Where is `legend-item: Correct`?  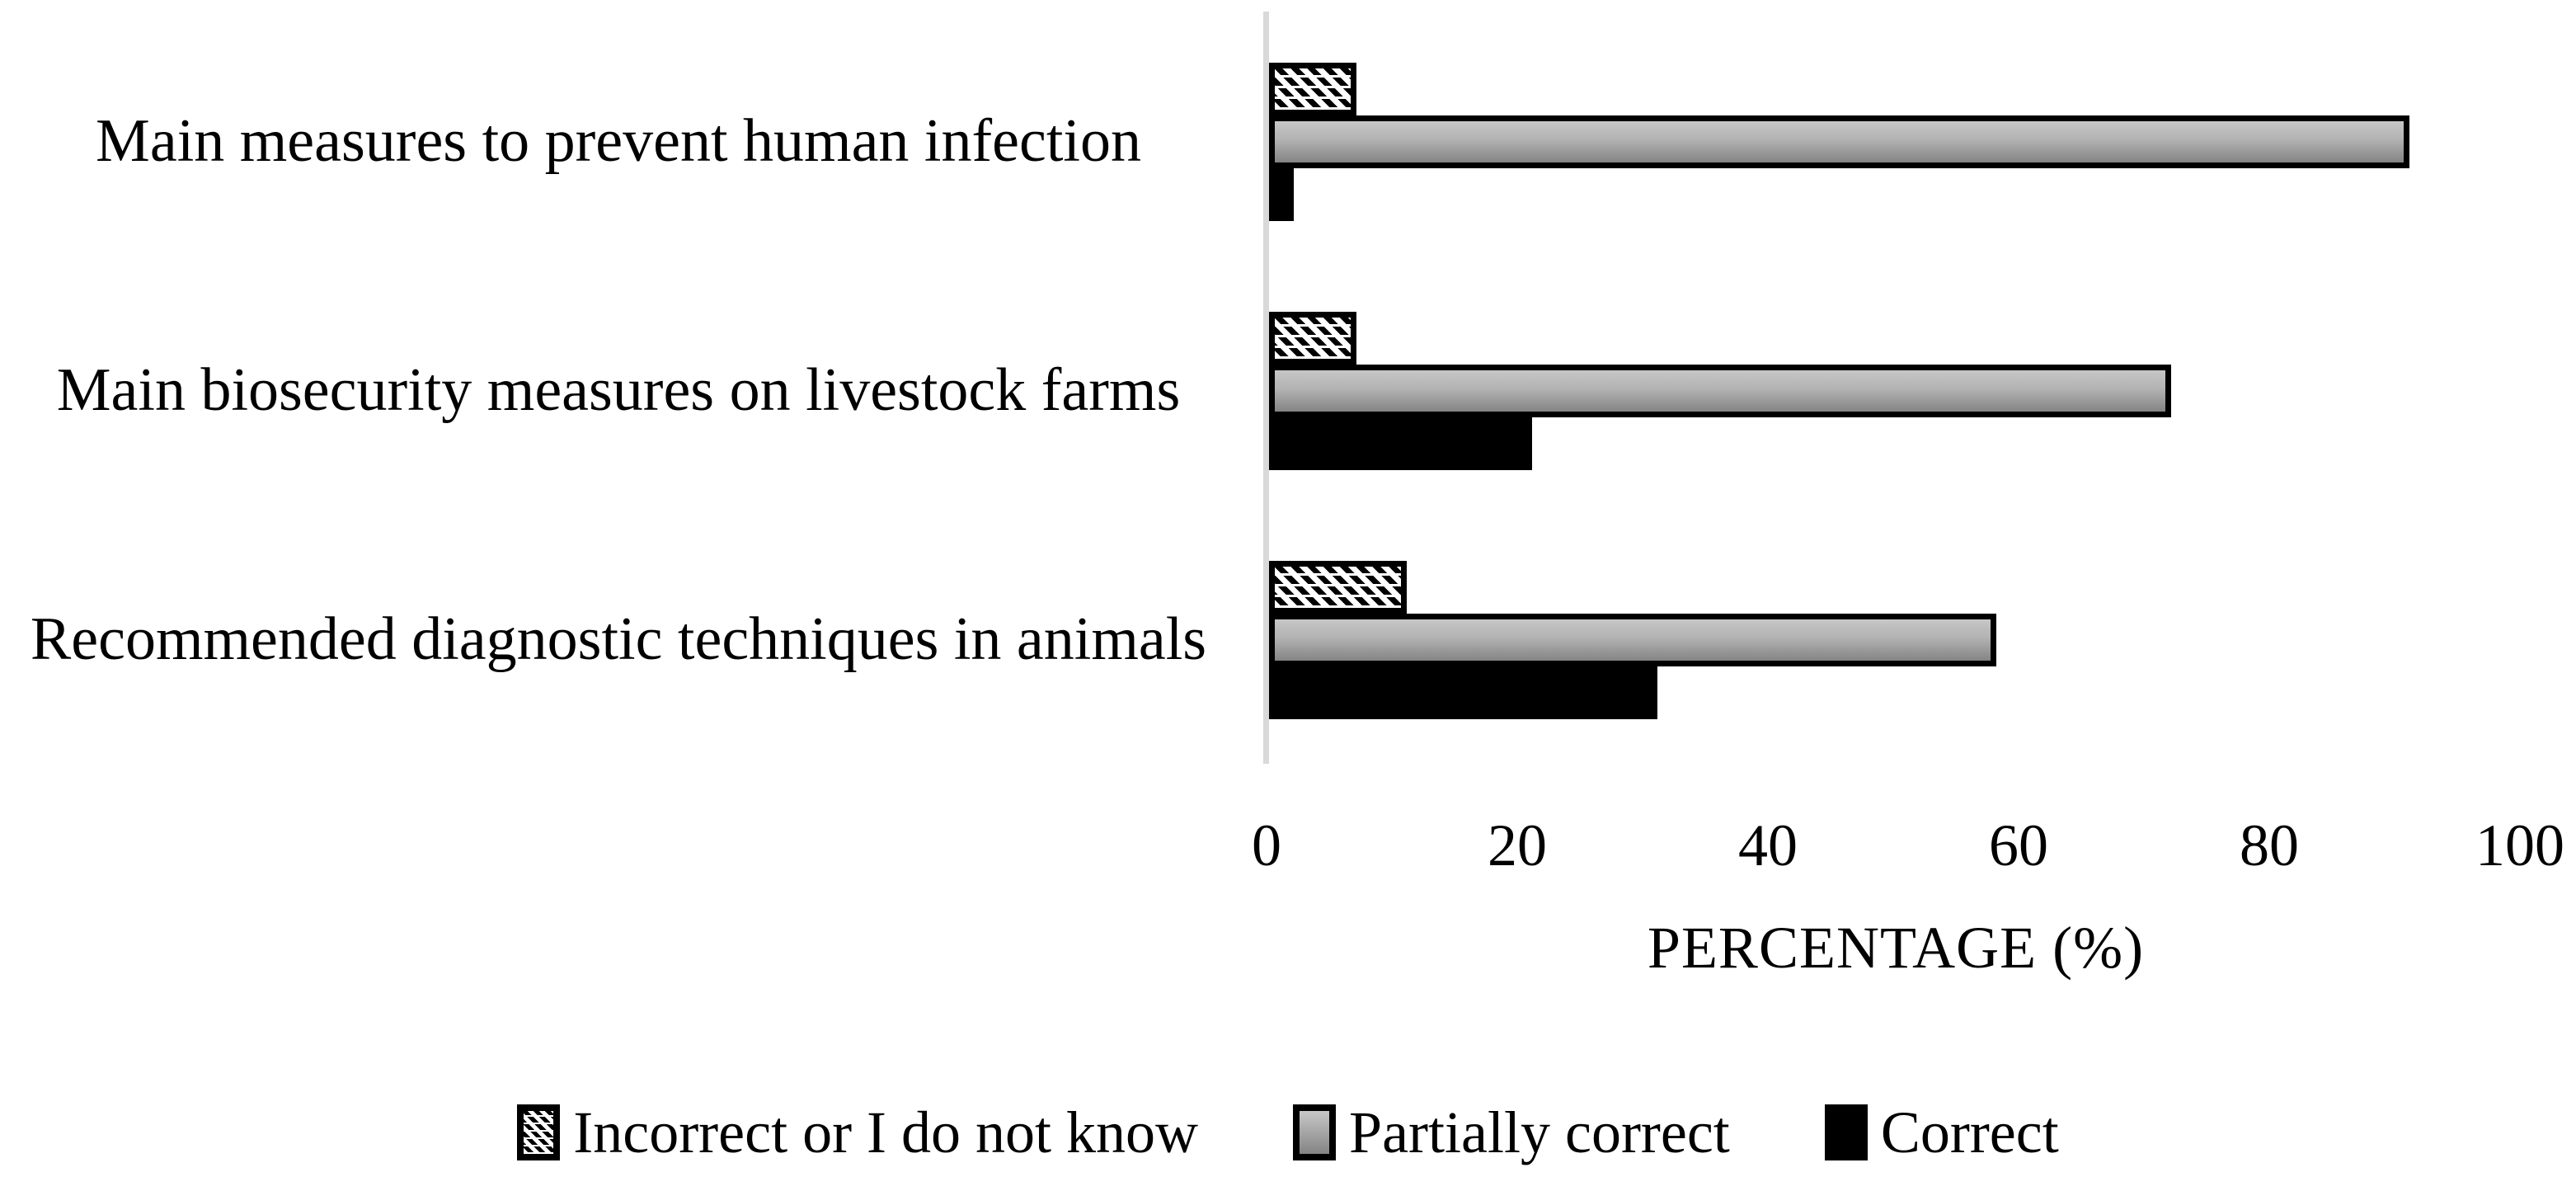
legend-item: Correct is located at coordinates (1941, 1133).